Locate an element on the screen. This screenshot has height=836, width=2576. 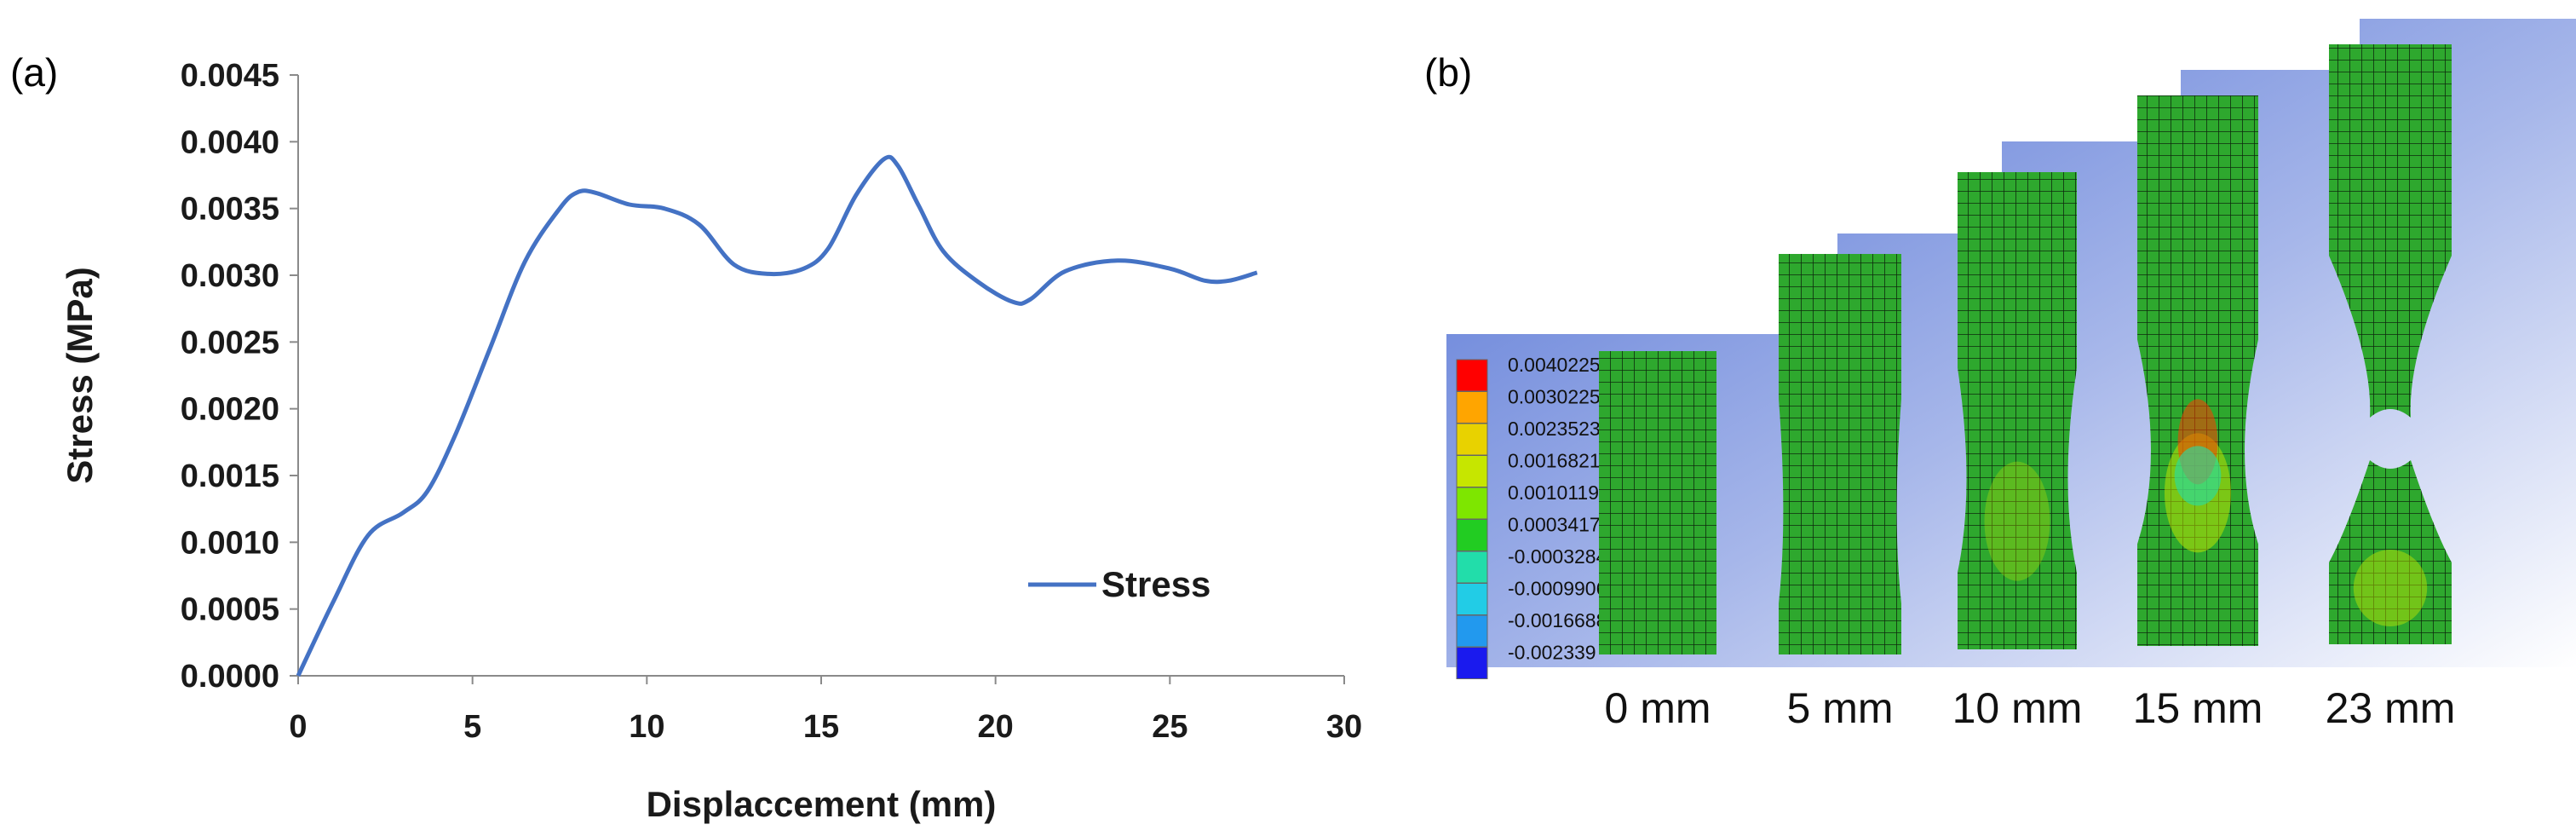
fragment-lower-mesh is located at coordinates (2391, 552).